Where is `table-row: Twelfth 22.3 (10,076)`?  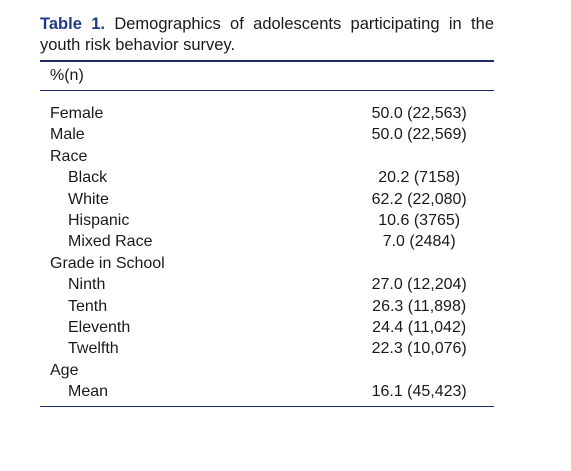 table-row: Twelfth 22.3 (10,076) is located at coordinates (267, 348).